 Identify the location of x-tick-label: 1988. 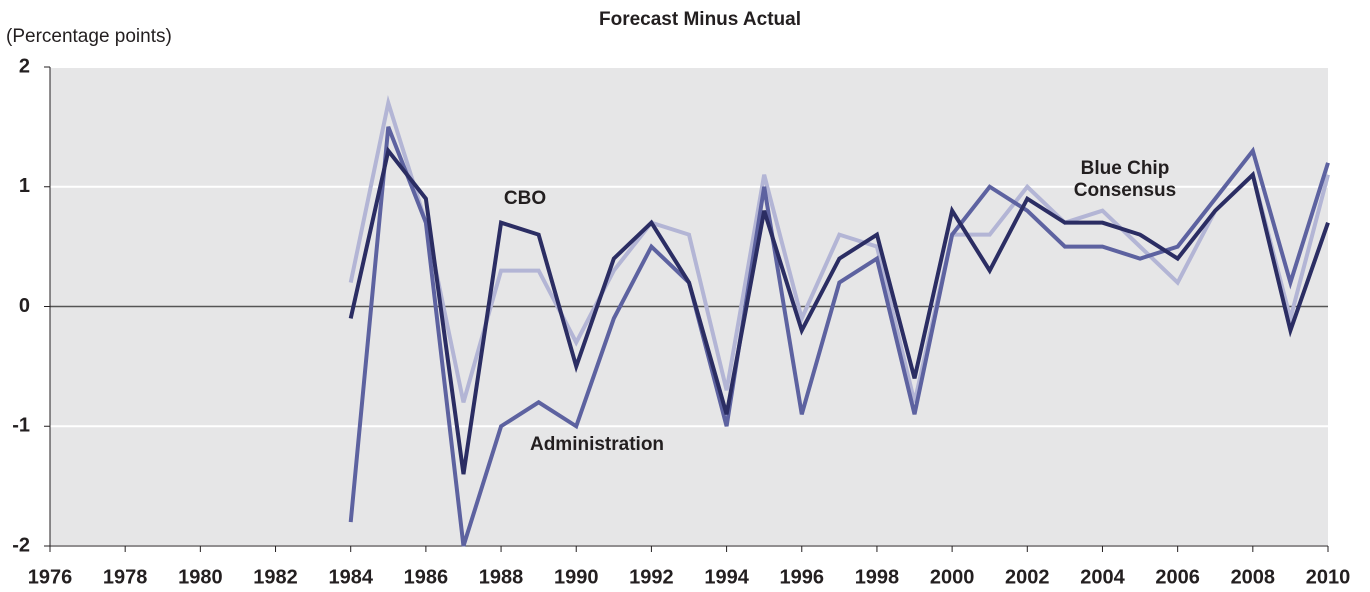
(501, 577).